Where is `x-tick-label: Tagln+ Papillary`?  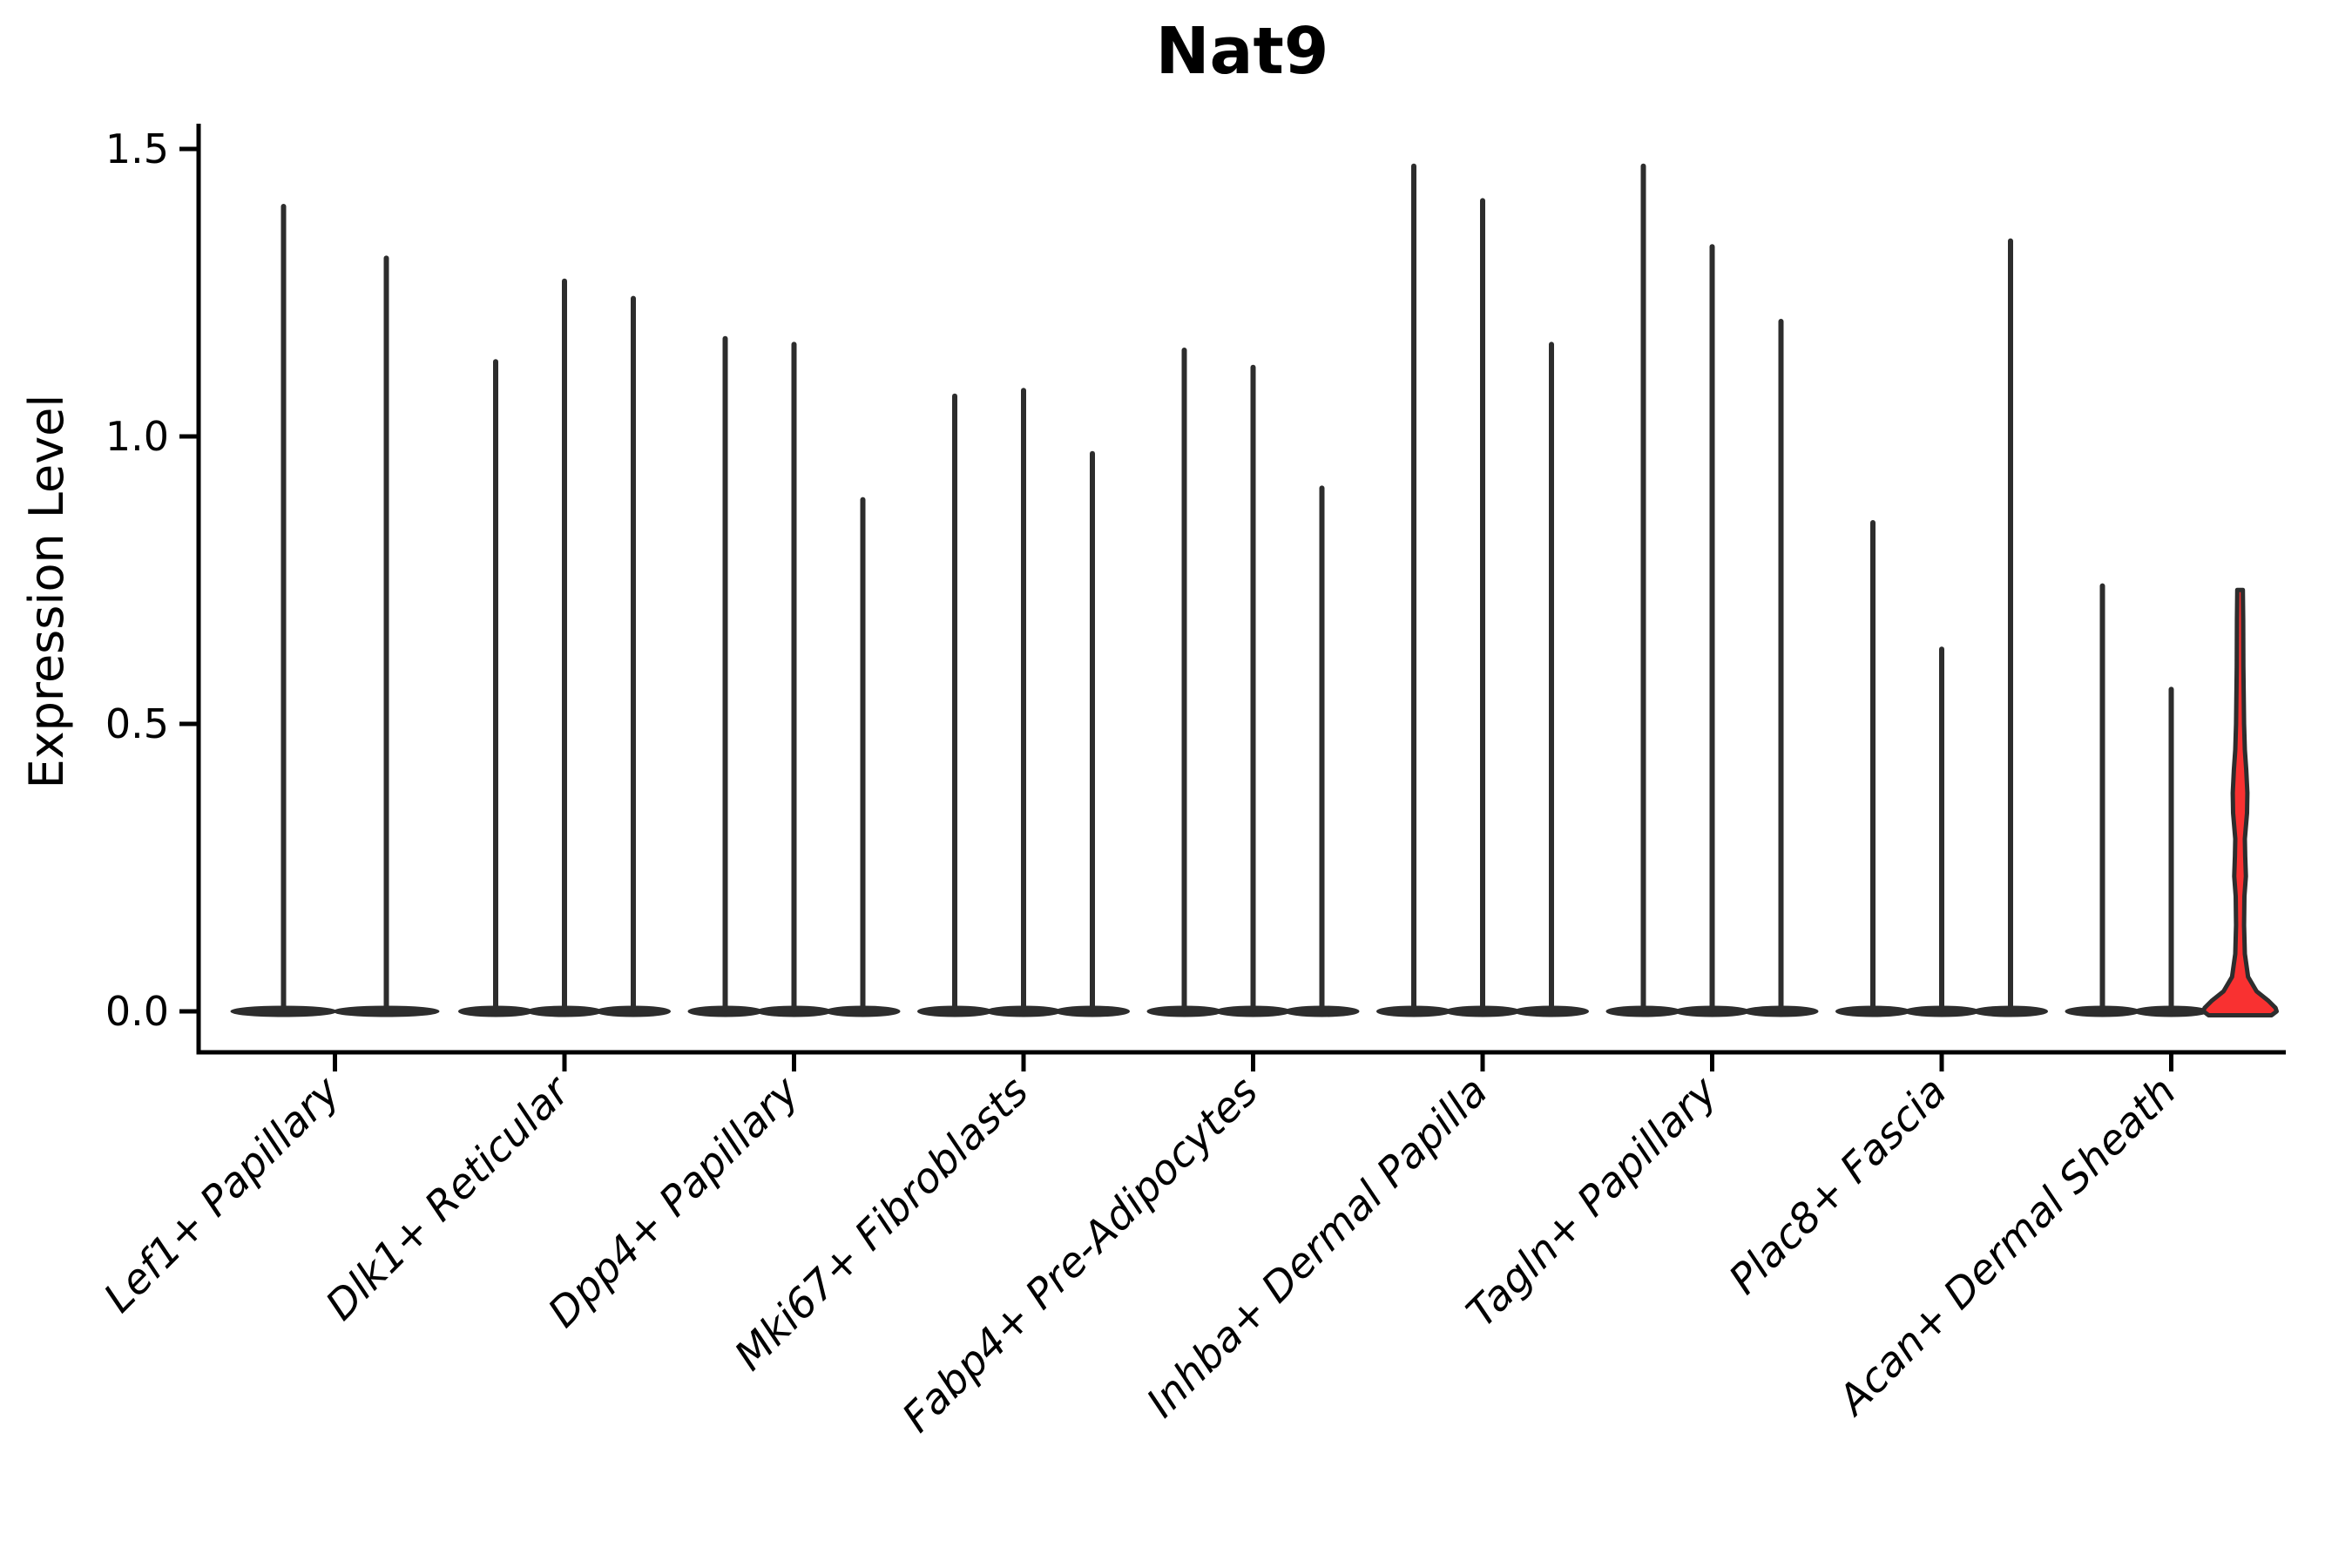
x-tick-label: Tagln+ Papillary is located at coordinates (1592, 1202).